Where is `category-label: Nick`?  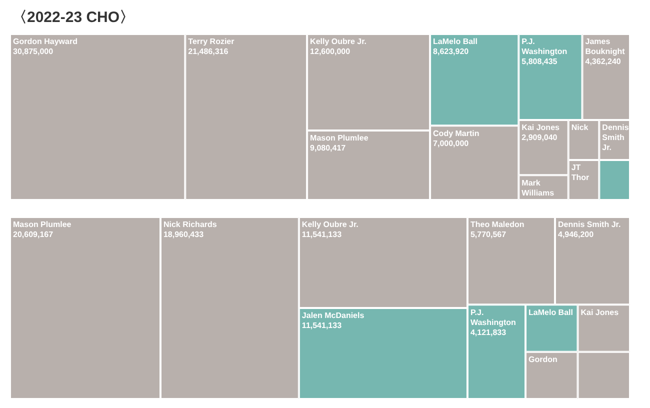 category-label: Nick is located at coordinates (580, 127).